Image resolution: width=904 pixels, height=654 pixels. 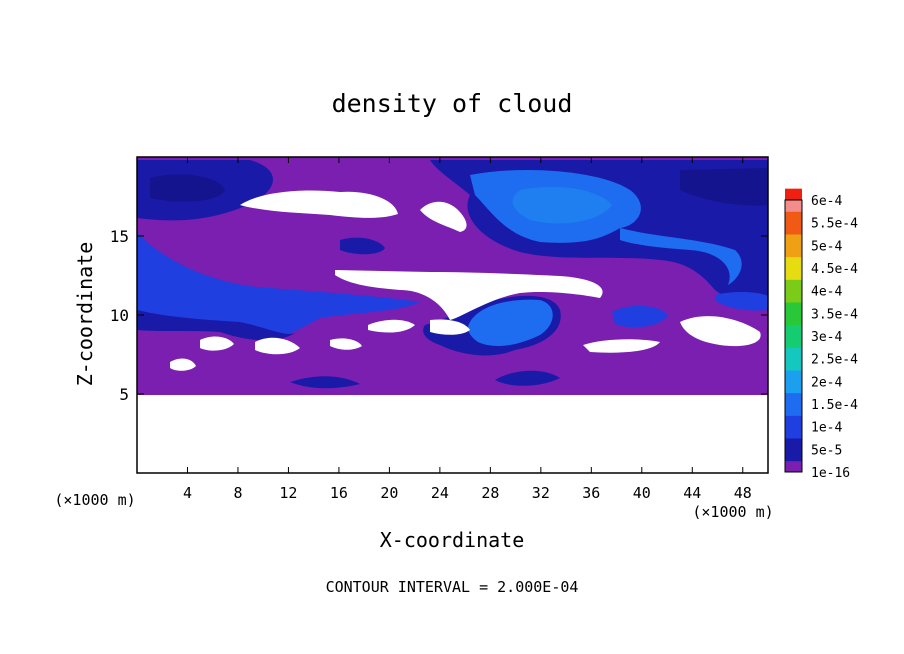 I want to click on colorbar-label: 5e-4, so click(x=826, y=246).